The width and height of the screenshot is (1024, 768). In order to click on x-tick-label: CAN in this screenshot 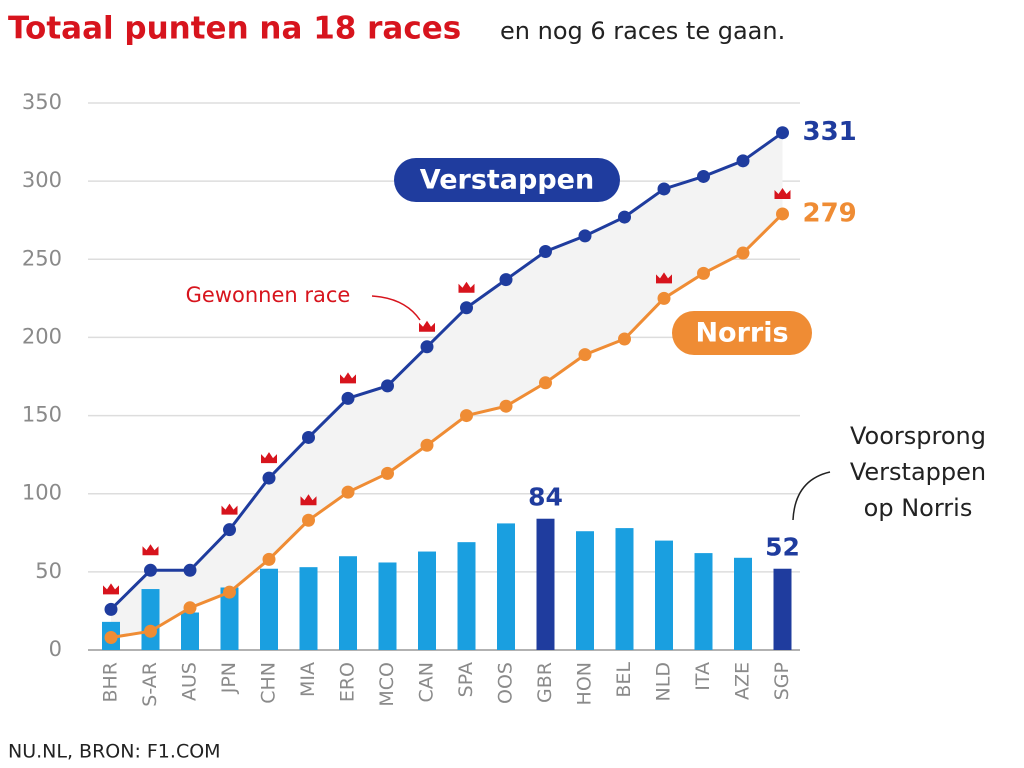, I will do `click(427, 682)`.